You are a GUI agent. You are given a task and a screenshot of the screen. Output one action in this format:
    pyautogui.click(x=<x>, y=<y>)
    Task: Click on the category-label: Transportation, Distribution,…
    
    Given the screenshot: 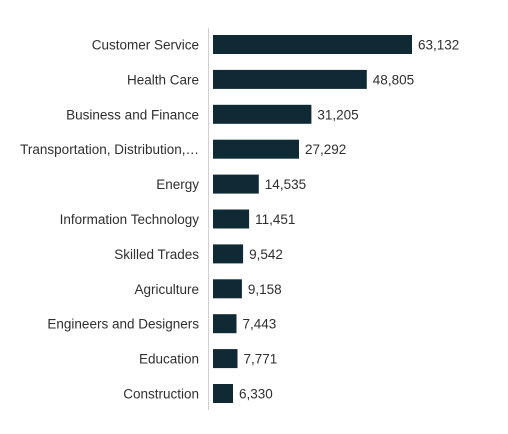 What is the action you would take?
    pyautogui.click(x=109, y=149)
    